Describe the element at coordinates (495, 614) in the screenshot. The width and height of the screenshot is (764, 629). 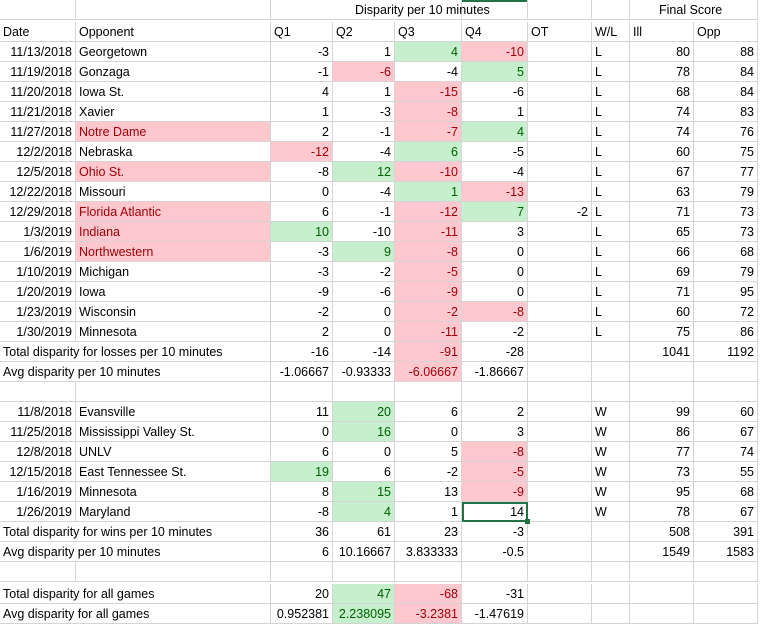
I see `all-avg-q4: -1.47619` at that location.